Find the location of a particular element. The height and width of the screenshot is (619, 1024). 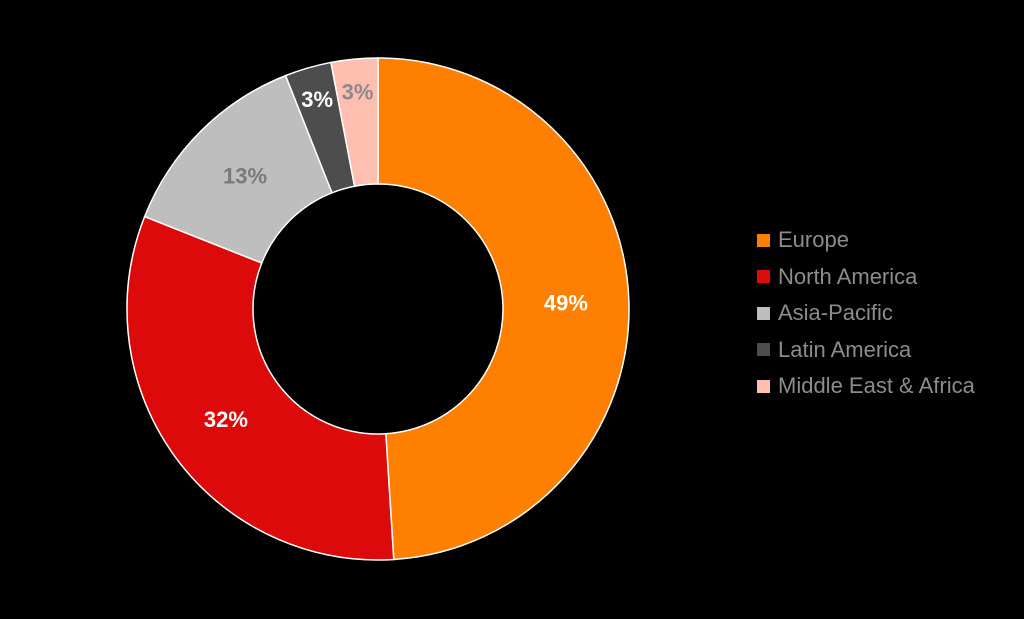

data-label-north-america: 32% is located at coordinates (226, 419).